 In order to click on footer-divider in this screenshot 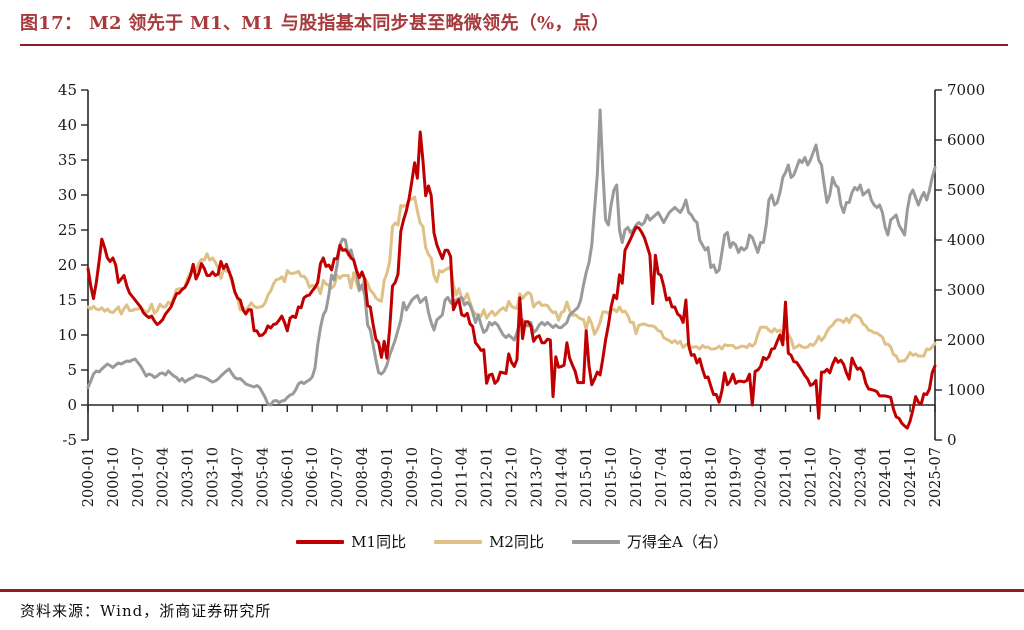, I will do `click(512, 590)`.